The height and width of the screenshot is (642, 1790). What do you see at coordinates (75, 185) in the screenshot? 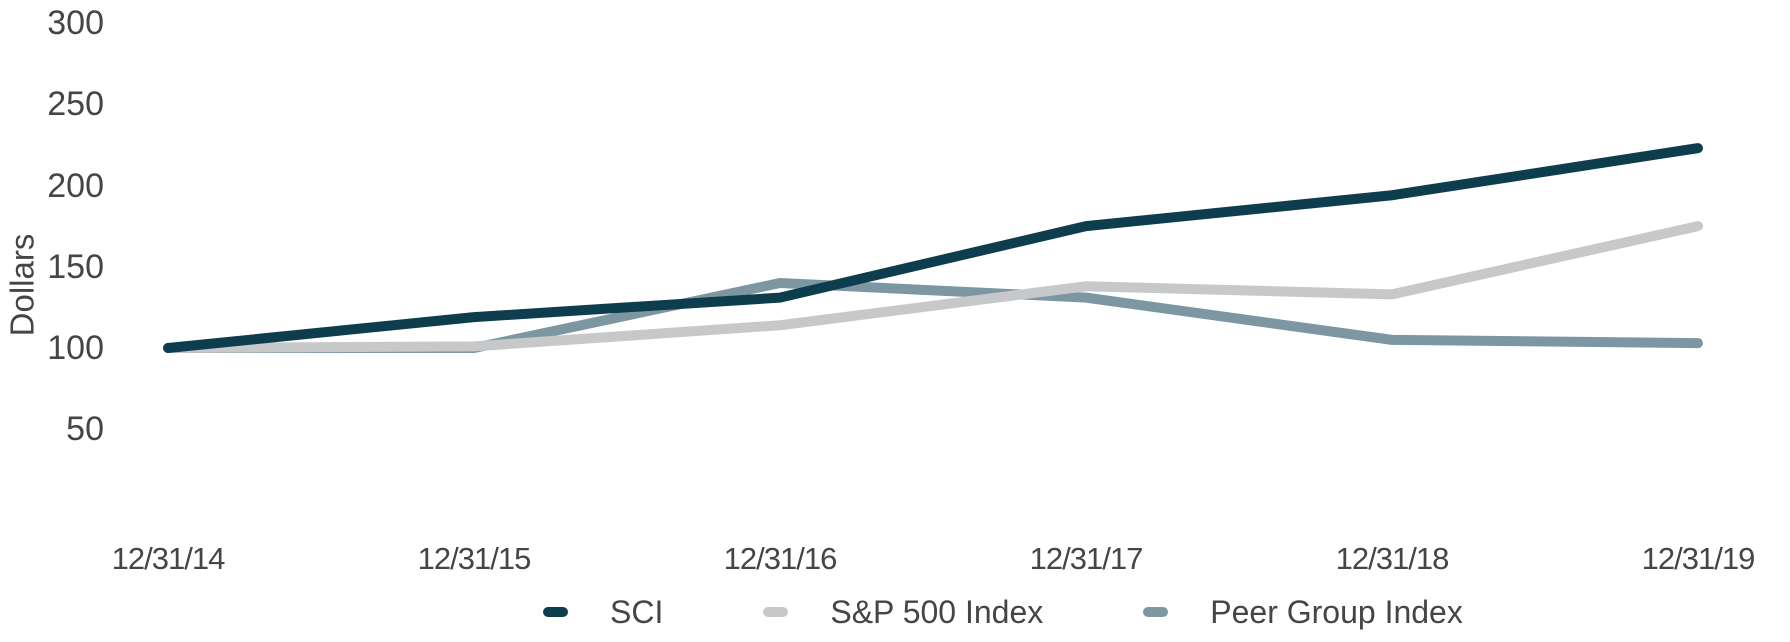
I see `y-tick-label: 200` at bounding box center [75, 185].